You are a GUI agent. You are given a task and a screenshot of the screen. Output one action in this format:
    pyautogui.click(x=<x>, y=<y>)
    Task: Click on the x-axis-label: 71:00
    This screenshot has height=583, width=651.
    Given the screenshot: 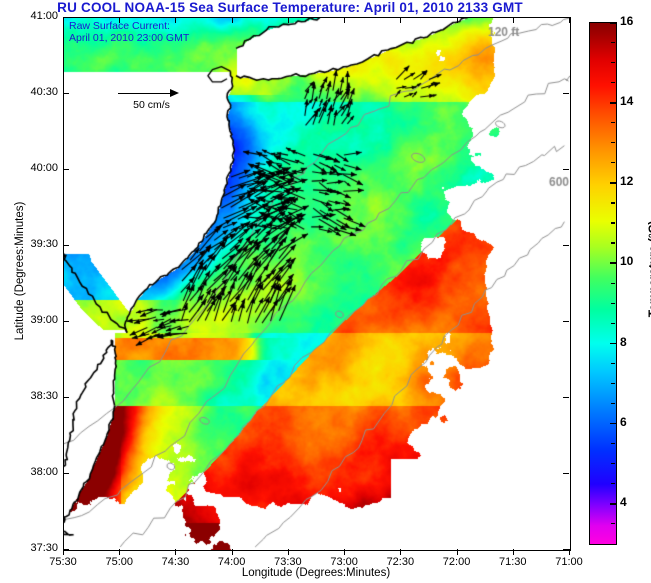 What is the action you would take?
    pyautogui.click(x=569, y=562)
    